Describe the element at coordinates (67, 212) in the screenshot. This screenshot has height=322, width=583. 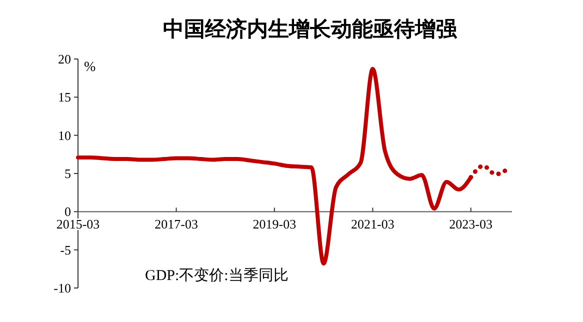
I see `y-tick-label: 0` at that location.